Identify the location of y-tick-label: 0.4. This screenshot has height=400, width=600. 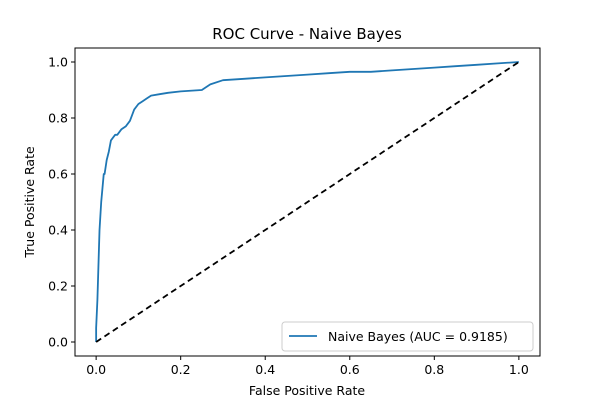
(58, 230).